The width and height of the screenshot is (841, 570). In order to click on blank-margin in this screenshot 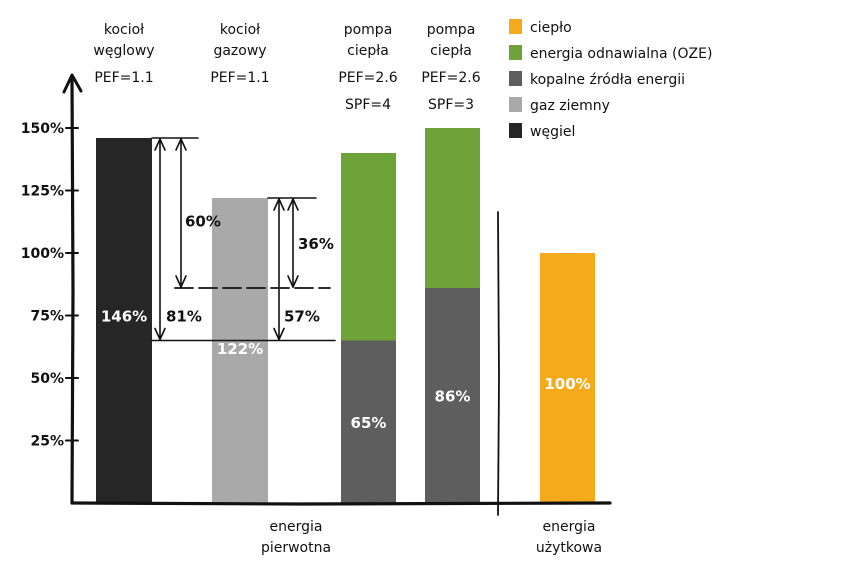, I will do `click(790, 282)`.